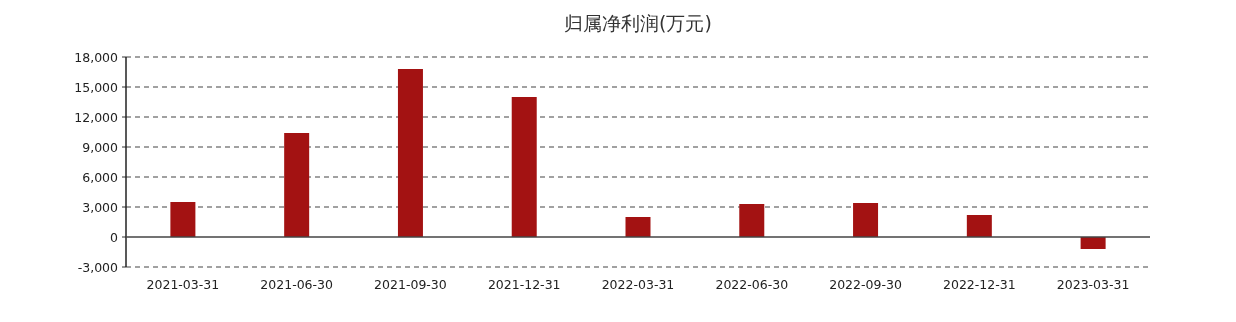  I want to click on x-tick-label: 2023-03-31, so click(1093, 284).